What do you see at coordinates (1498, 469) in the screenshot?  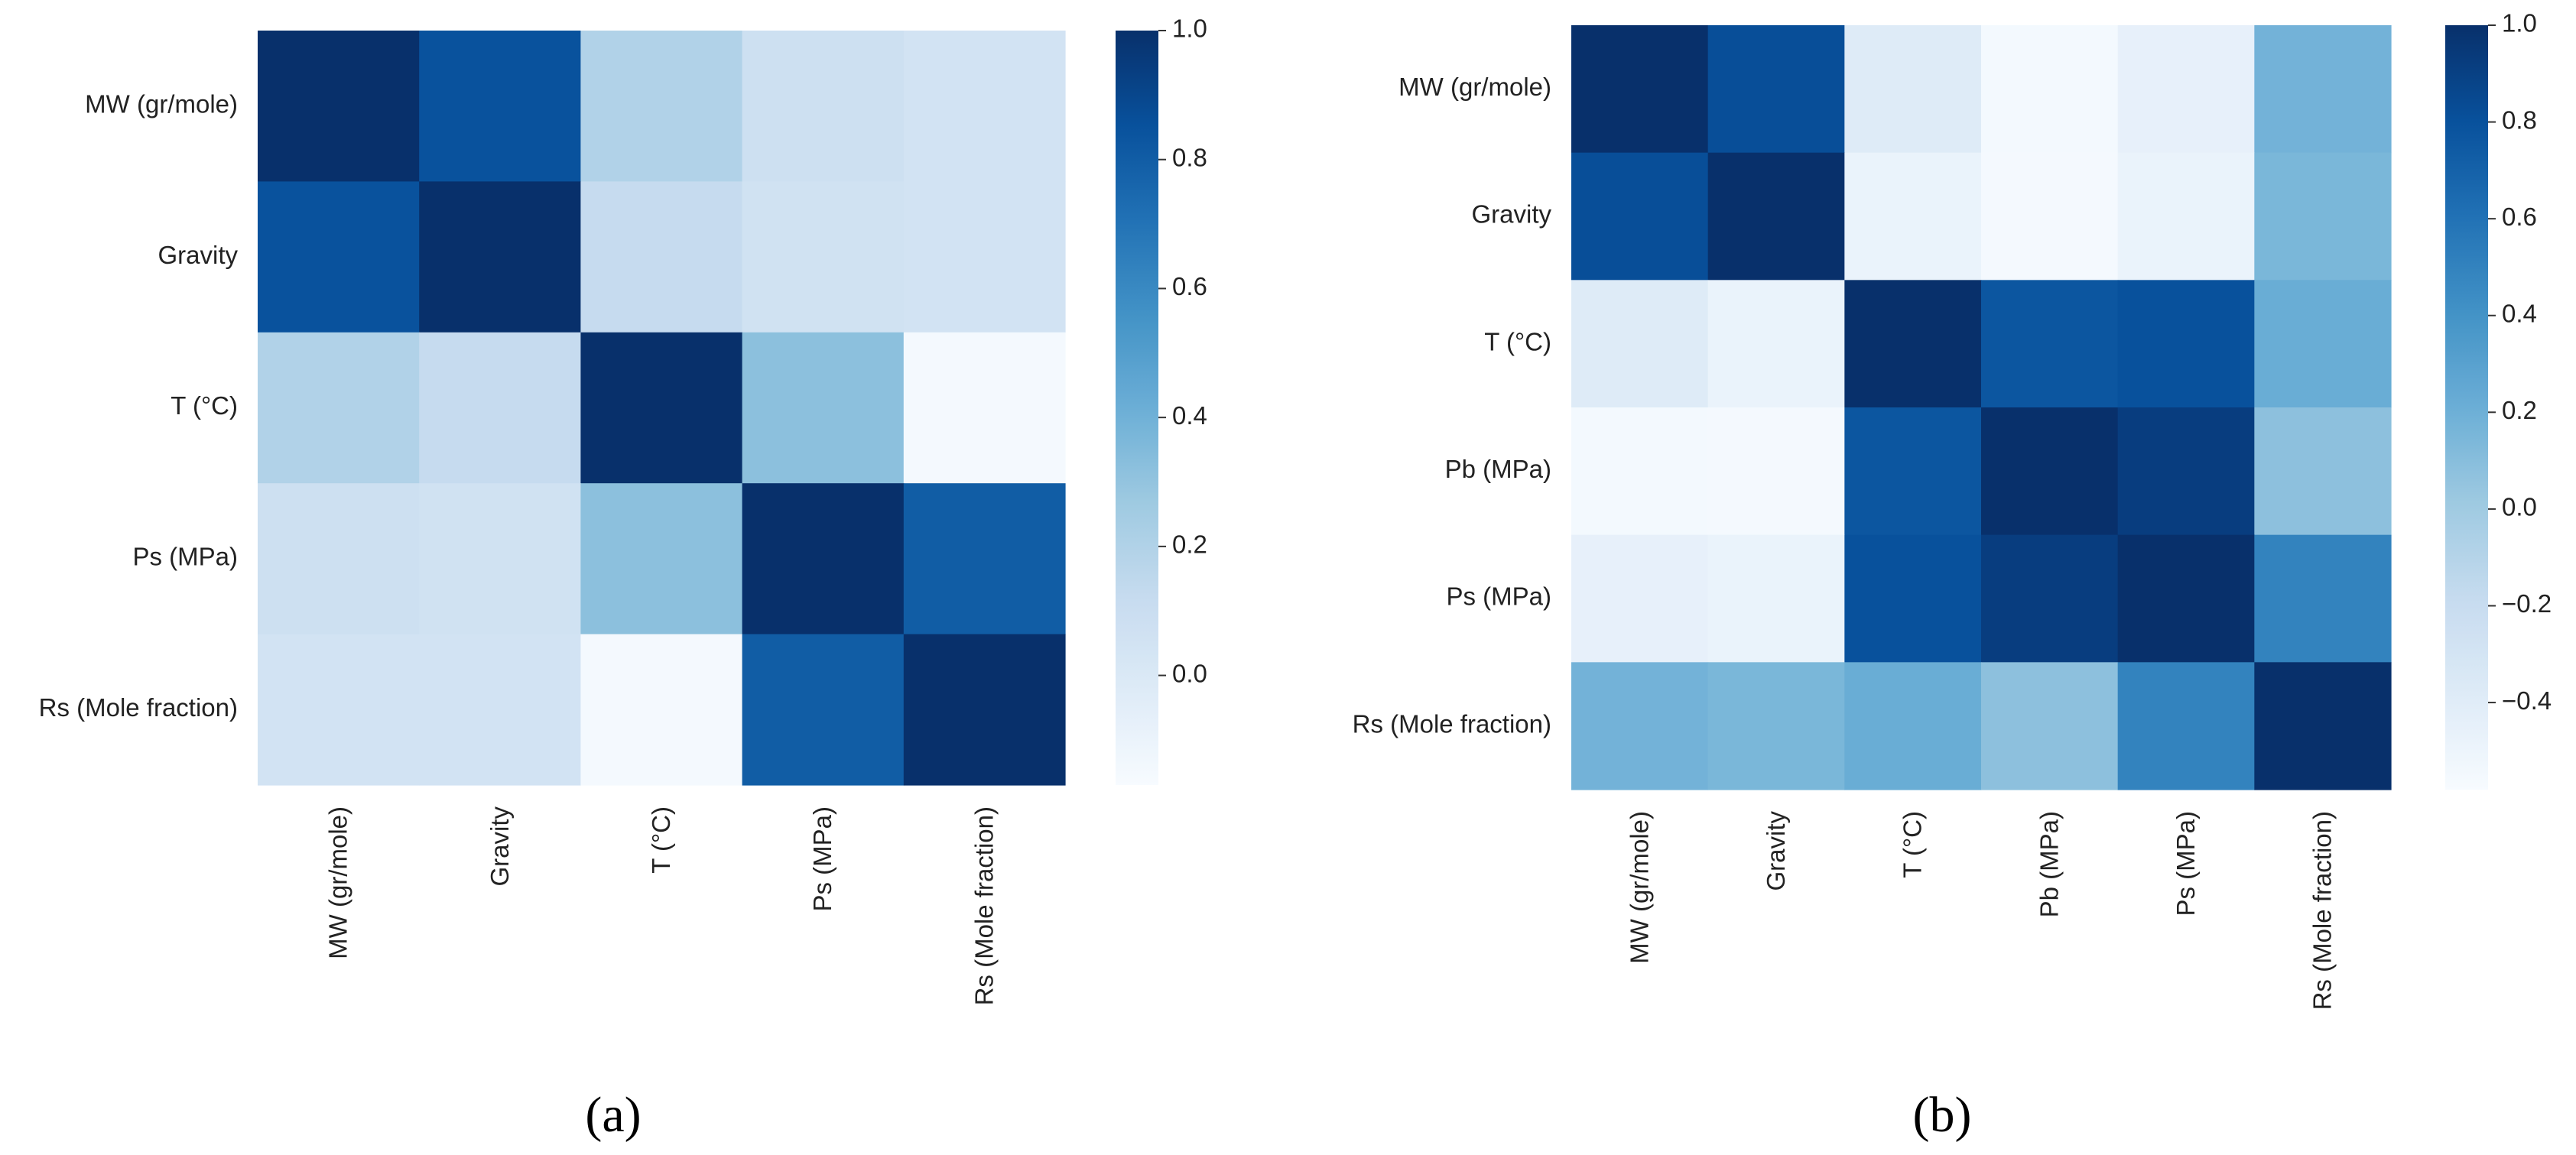 I see `y-tick-label: Pb (MPa)` at bounding box center [1498, 469].